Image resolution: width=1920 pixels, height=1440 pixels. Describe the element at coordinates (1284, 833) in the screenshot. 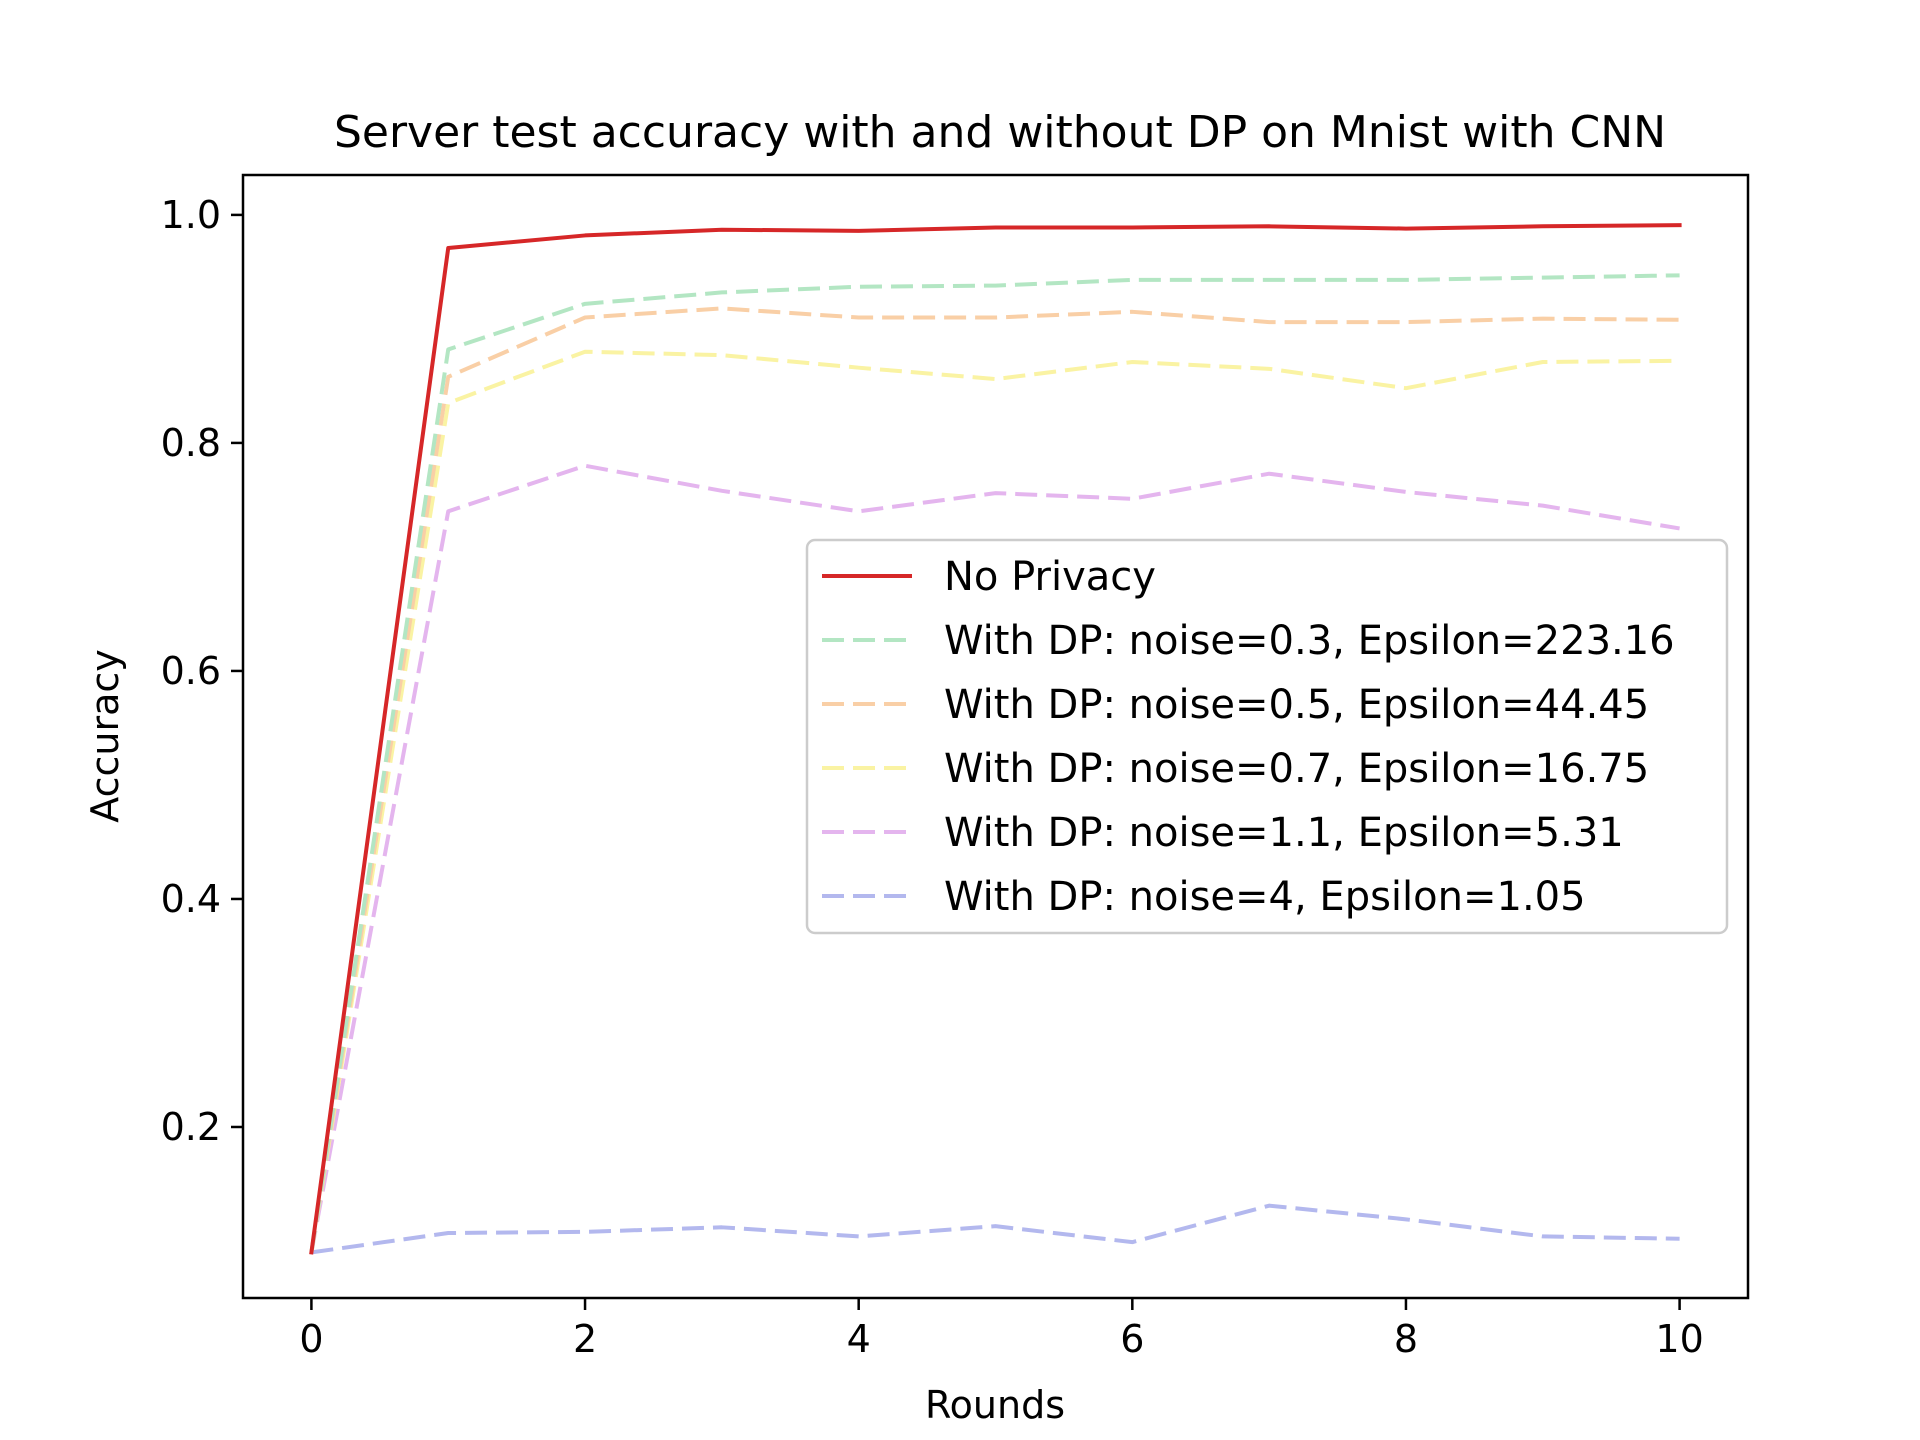

I see `legend-label: With DP: noise=1.1, Epsilon=5.31` at that location.